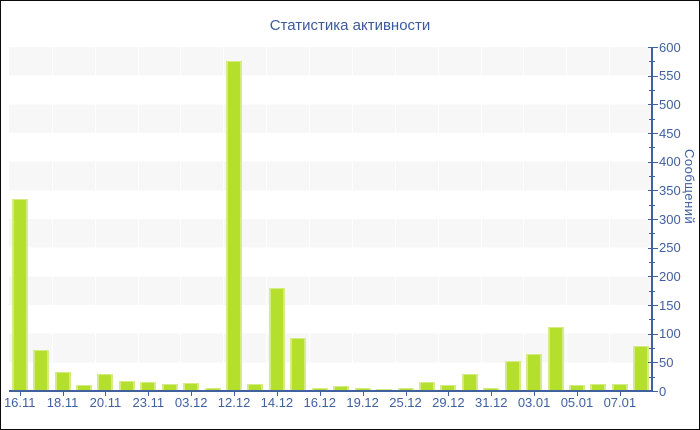 The width and height of the screenshot is (700, 430). I want to click on y-tick-label: 550, so click(670, 76).